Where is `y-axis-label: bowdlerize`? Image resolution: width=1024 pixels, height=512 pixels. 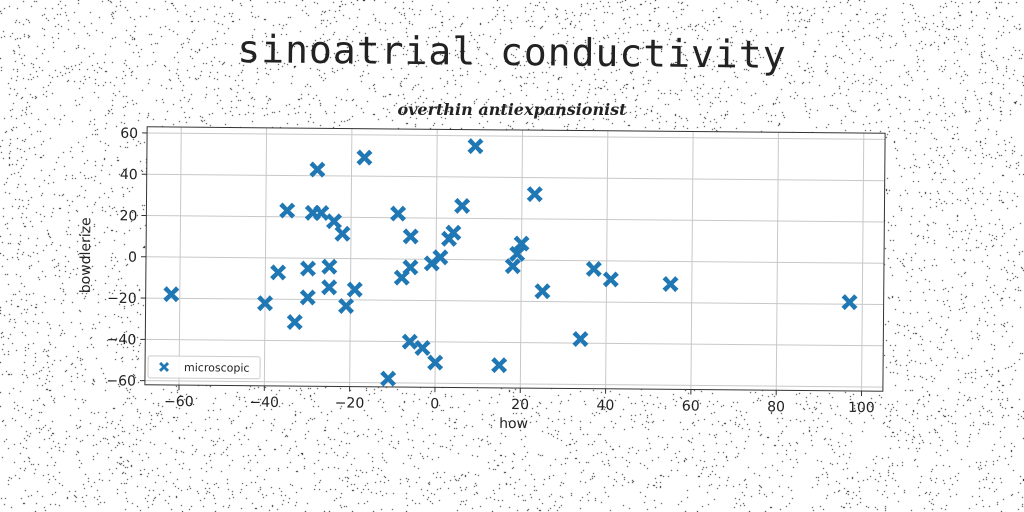 y-axis-label: bowdlerize is located at coordinates (86, 255).